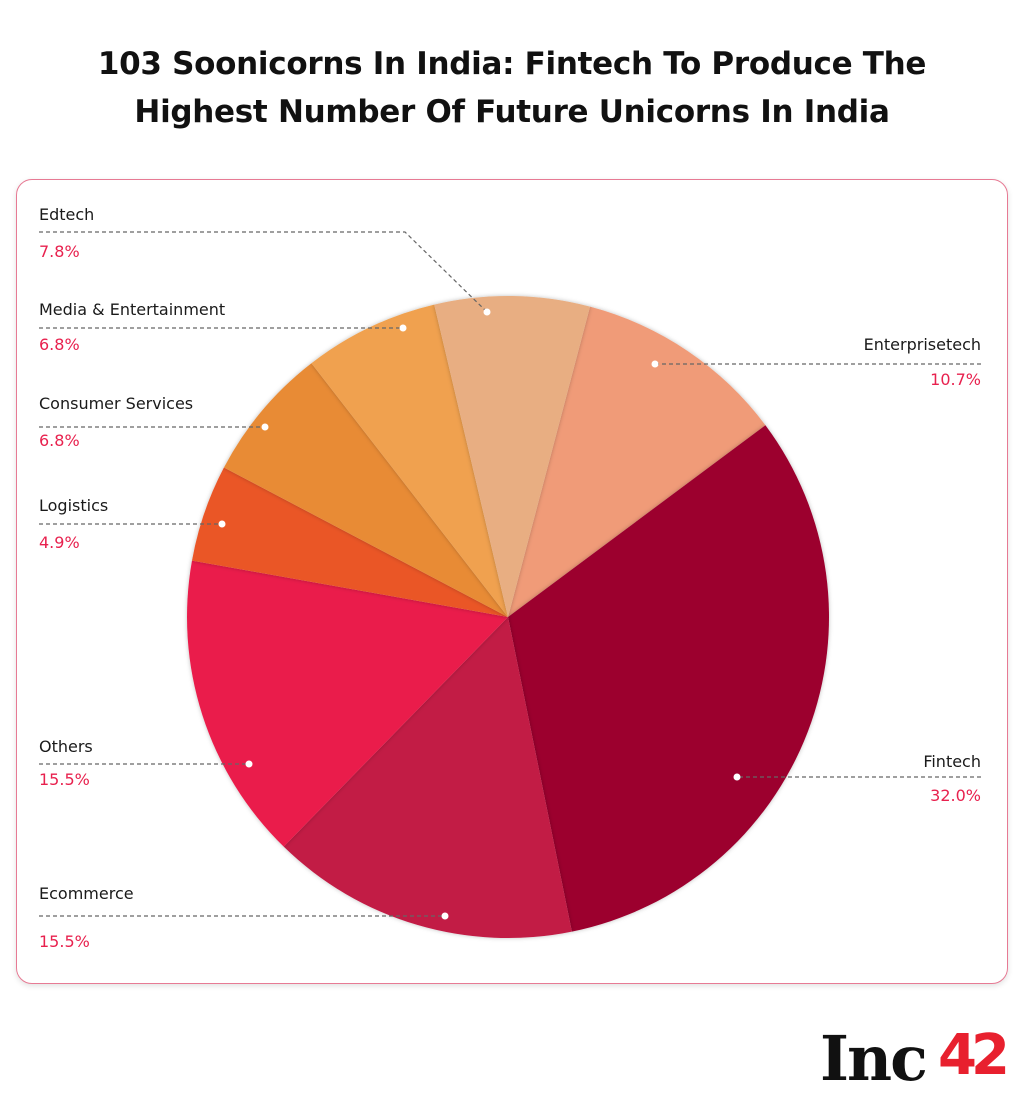 This screenshot has height=1116, width=1024. What do you see at coordinates (955, 379) in the screenshot?
I see `slice-value-enterprisetech: 10.7%` at bounding box center [955, 379].